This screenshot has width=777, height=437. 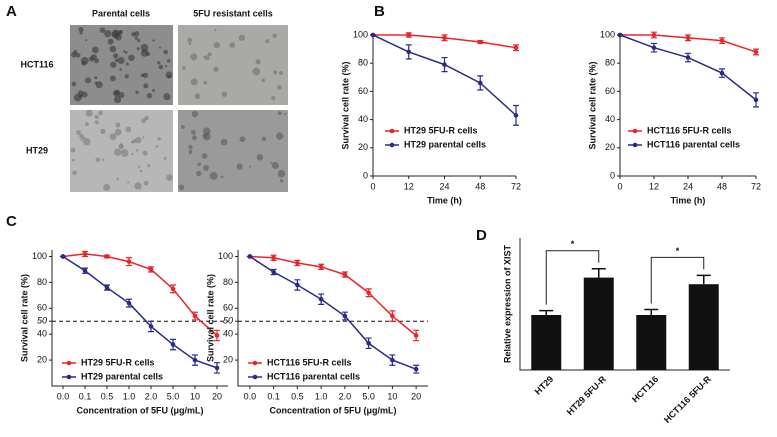 I want to click on x-tick-label: HT29, so click(x=544, y=385).